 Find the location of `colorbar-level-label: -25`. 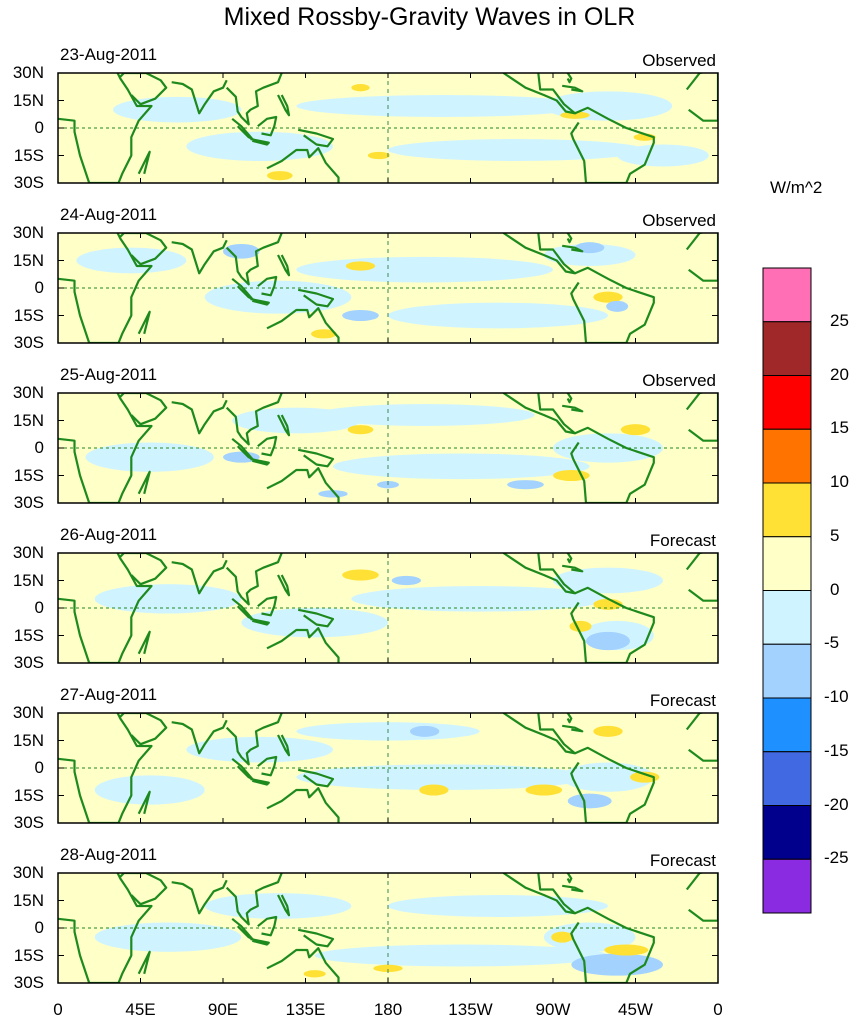

colorbar-level-label: -25 is located at coordinates (836, 858).